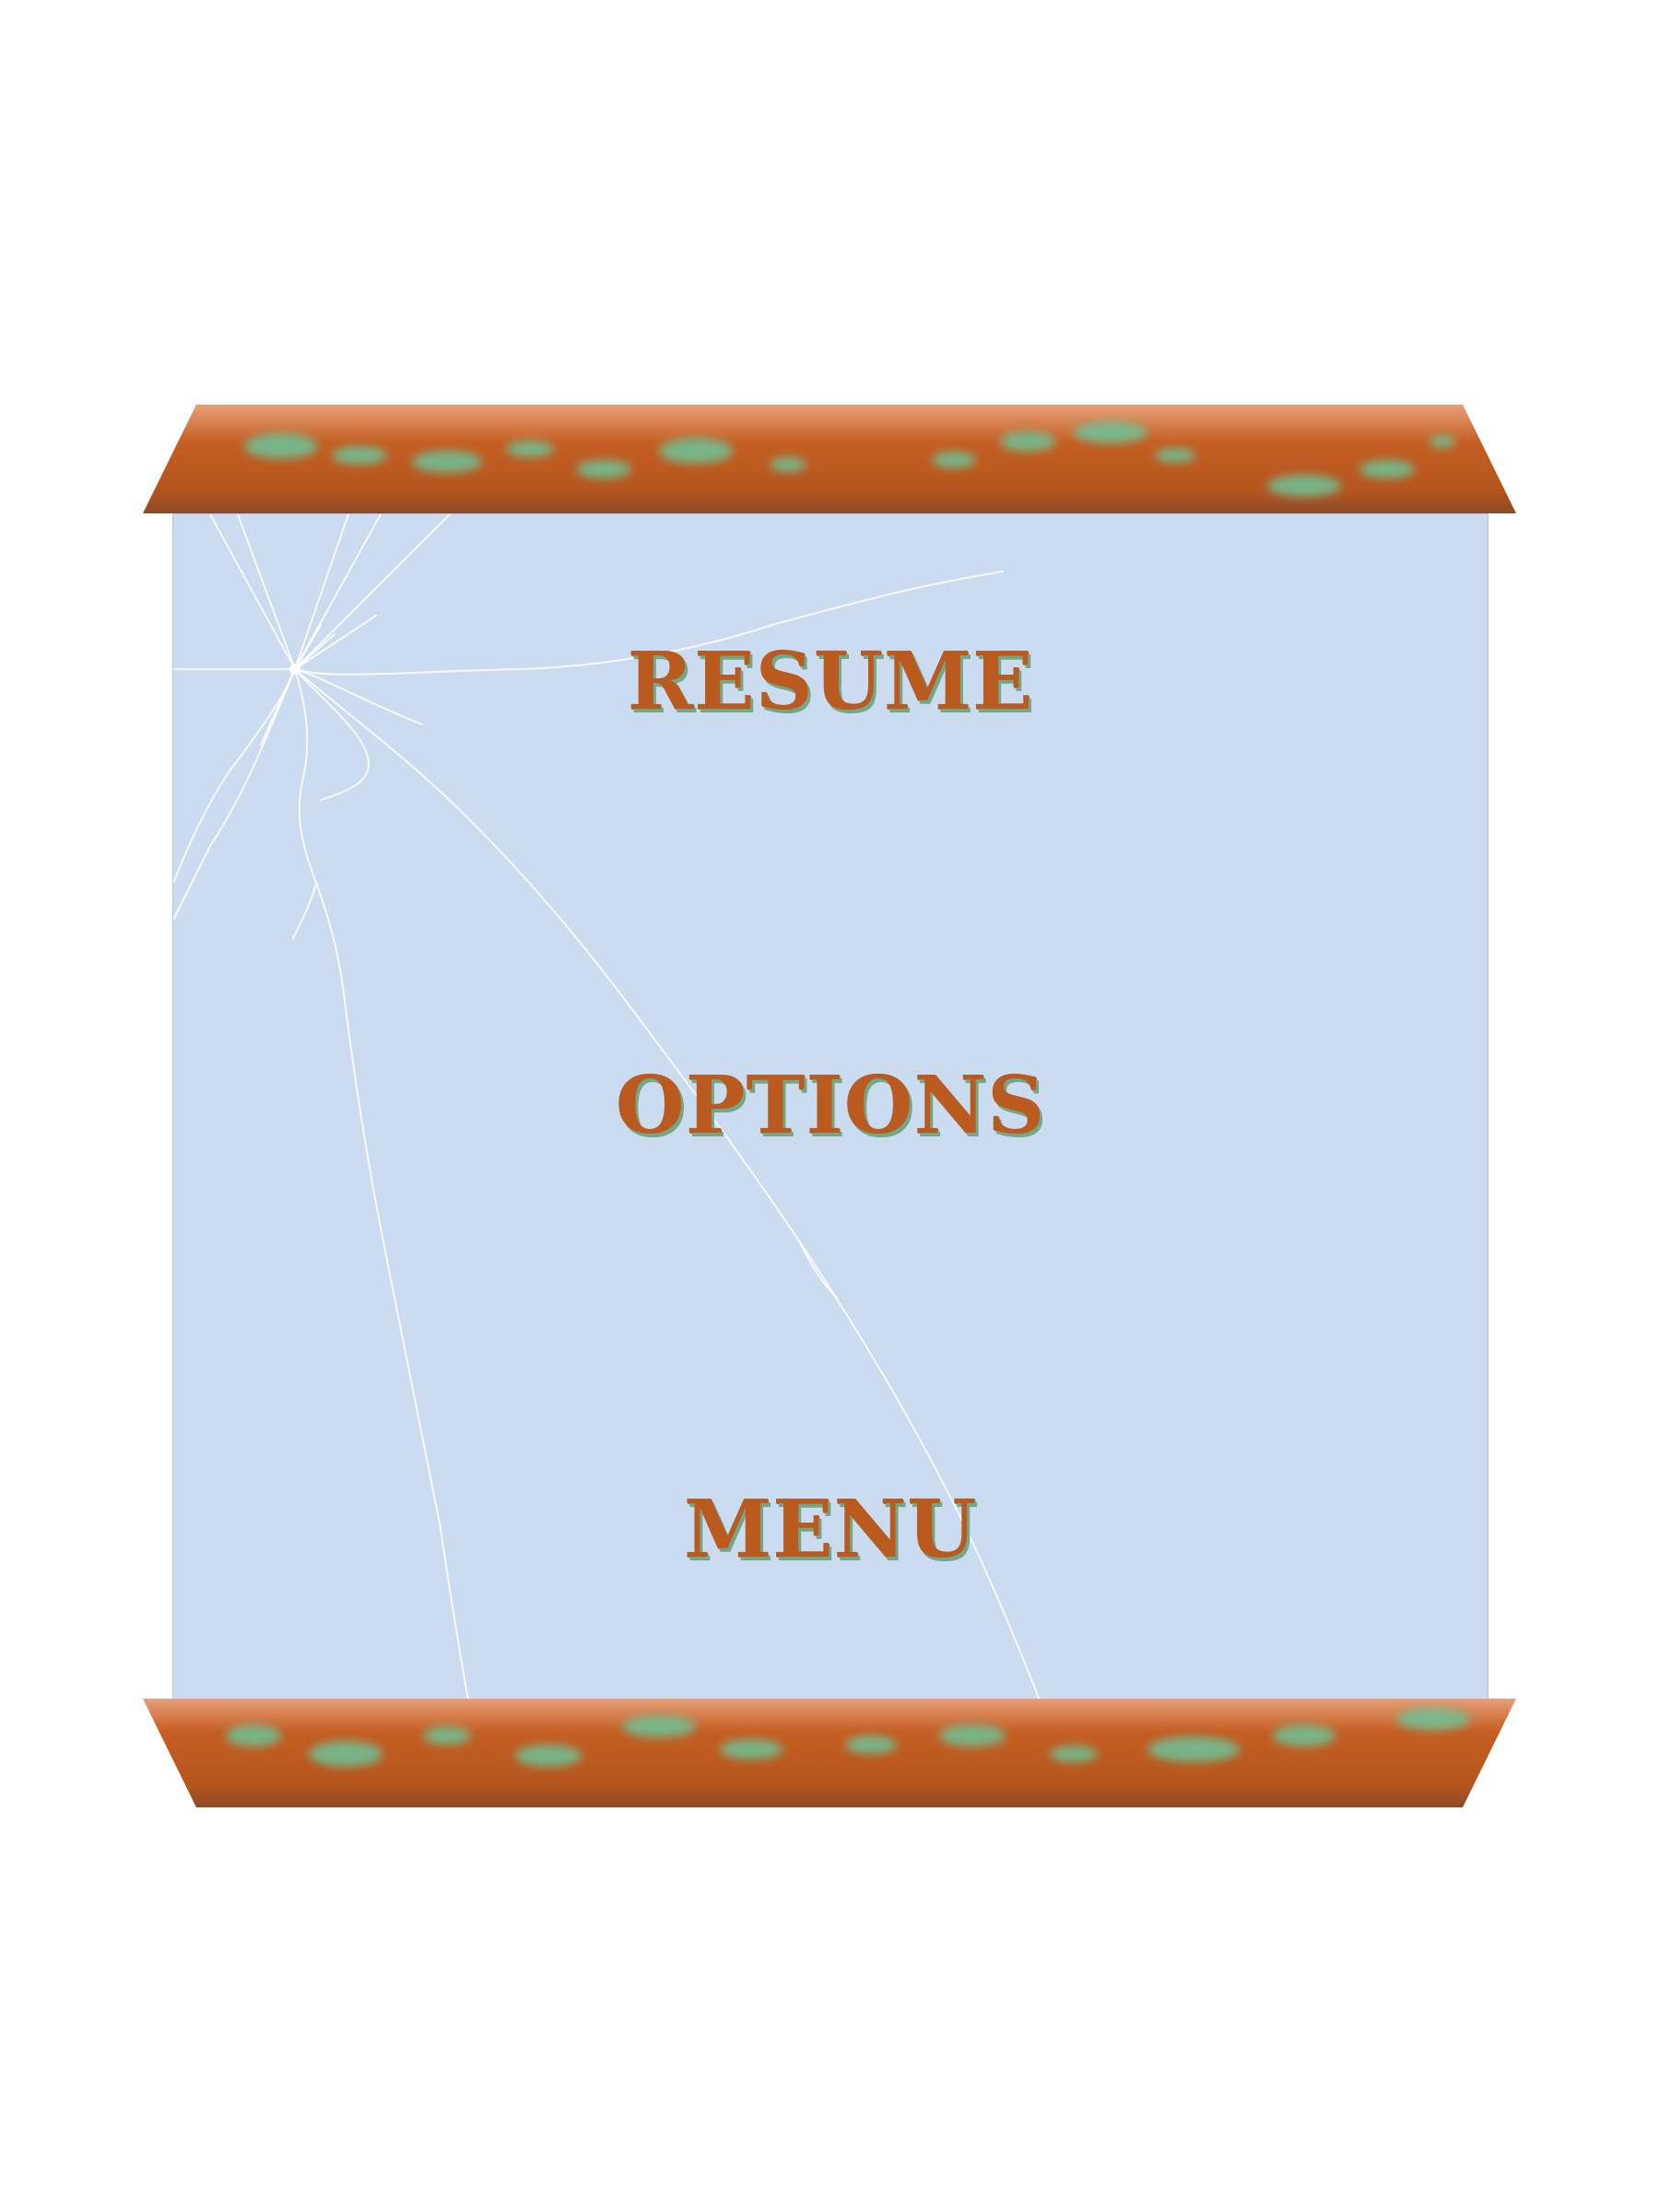  What do you see at coordinates (830, 681) in the screenshot?
I see `resume-button: RESUME` at bounding box center [830, 681].